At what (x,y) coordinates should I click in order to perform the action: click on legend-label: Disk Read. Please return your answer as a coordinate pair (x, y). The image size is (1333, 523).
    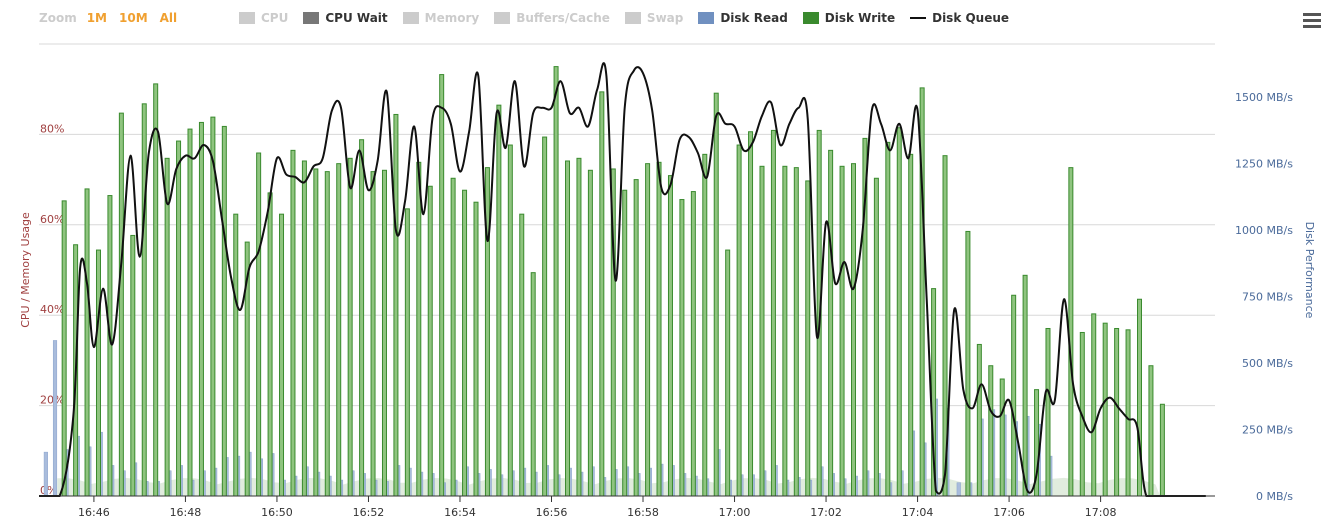
    Looking at the image, I should click on (754, 18).